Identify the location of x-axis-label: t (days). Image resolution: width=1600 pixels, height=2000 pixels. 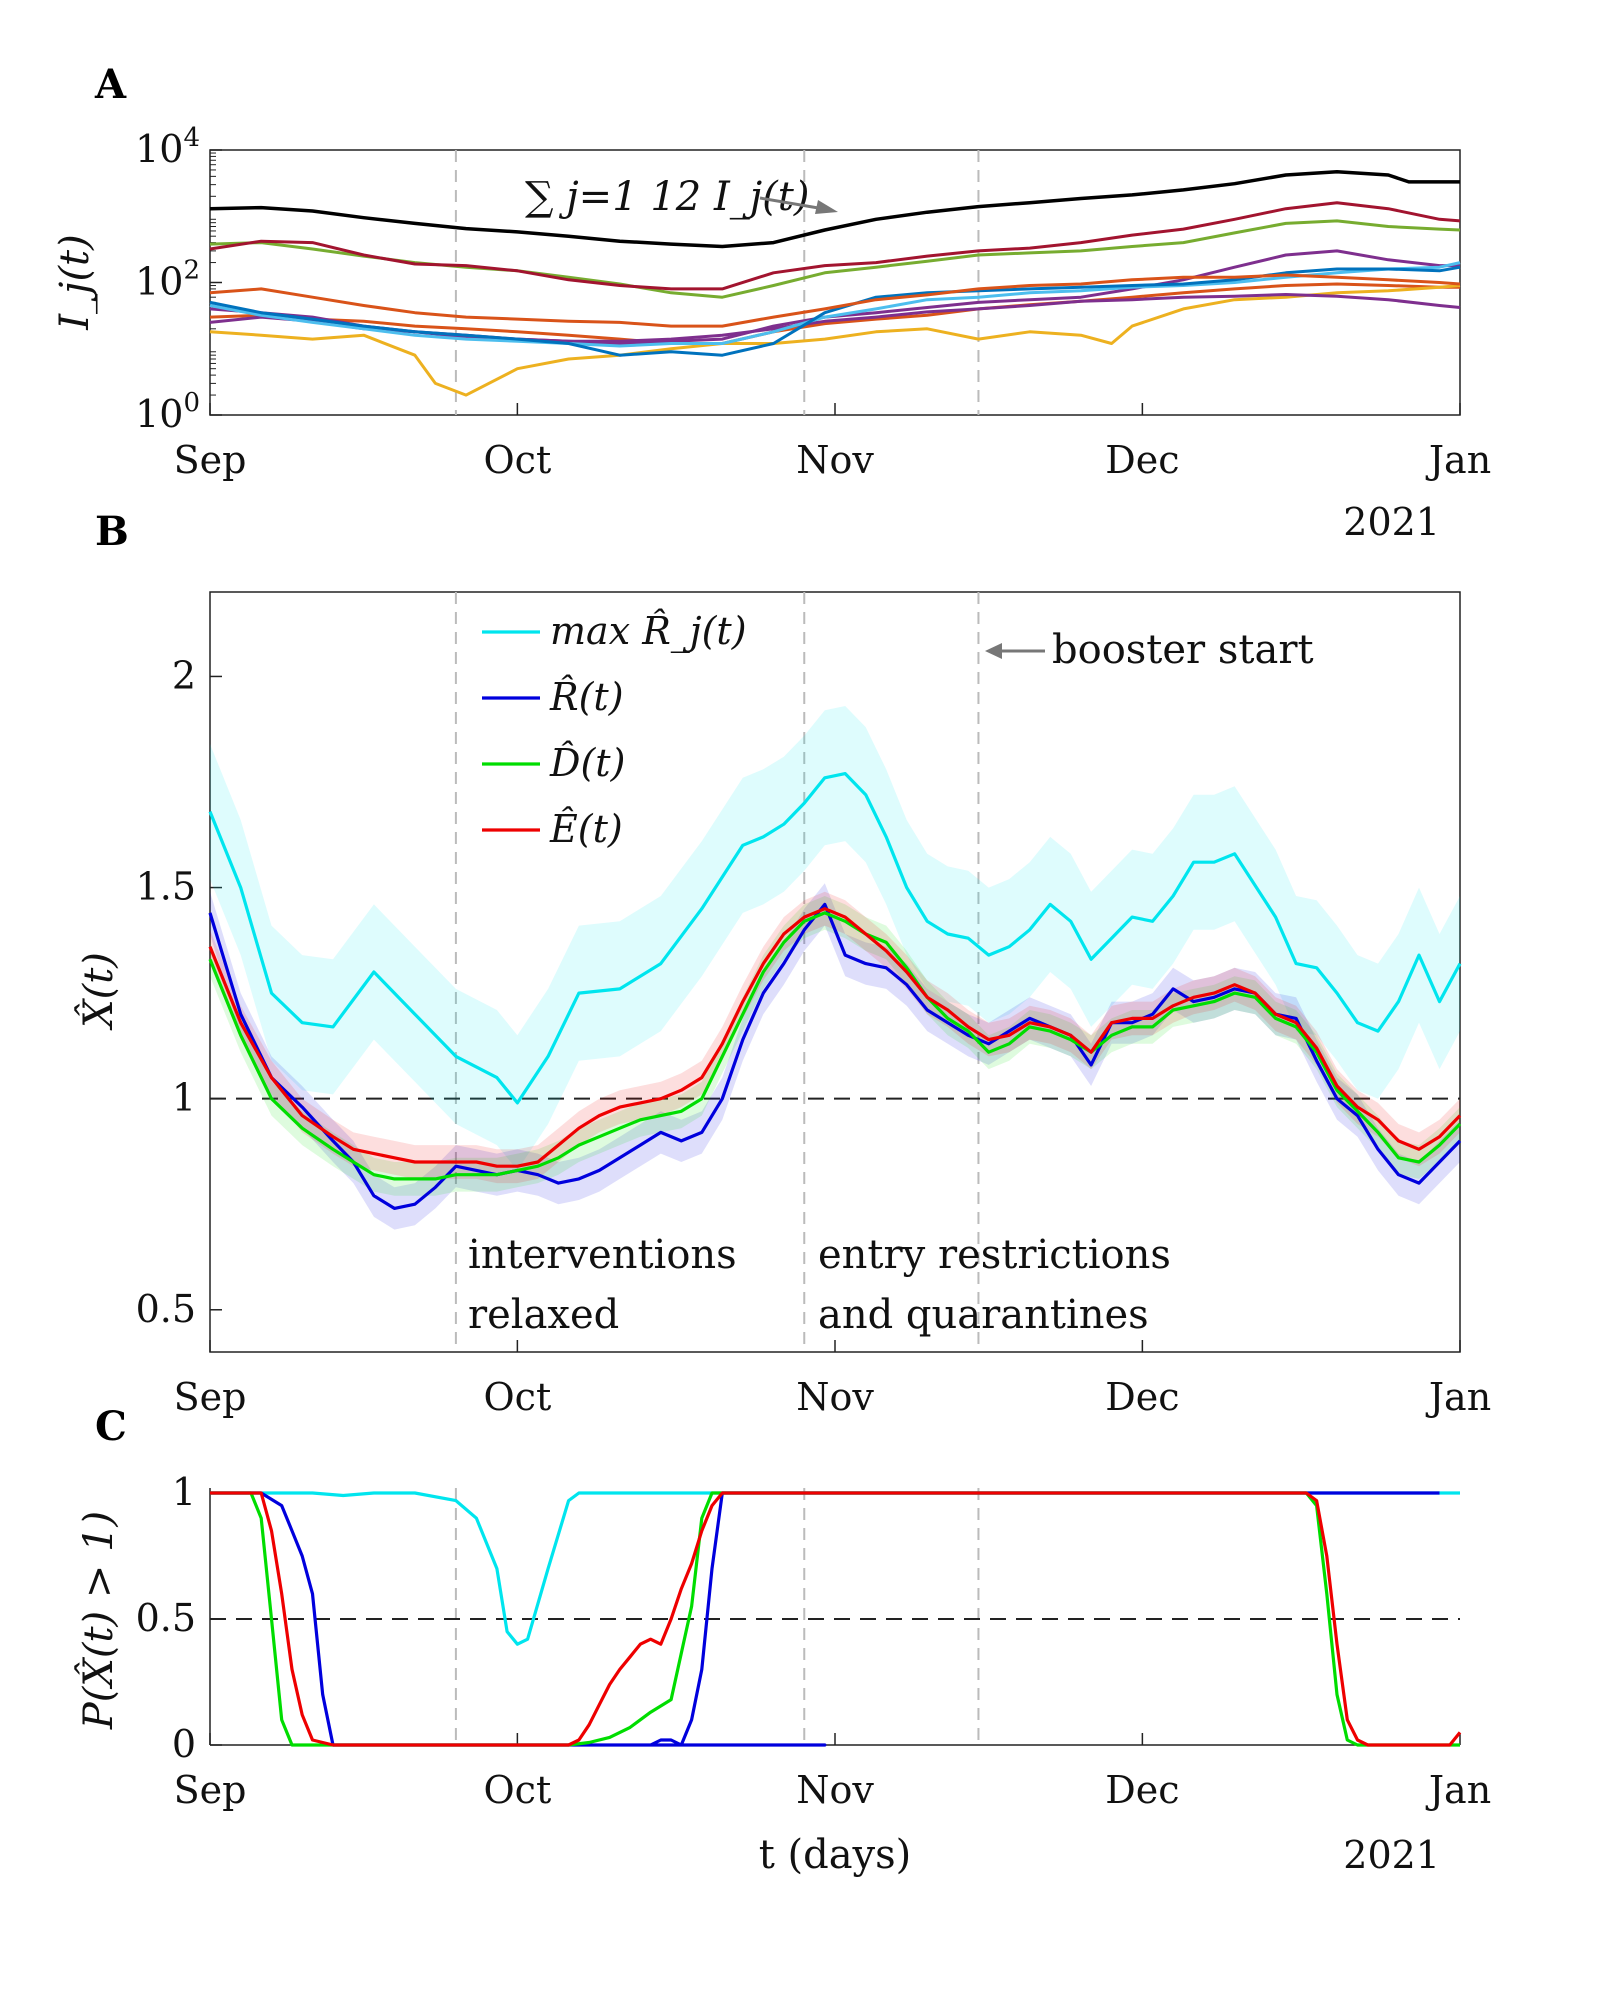
(835, 1855).